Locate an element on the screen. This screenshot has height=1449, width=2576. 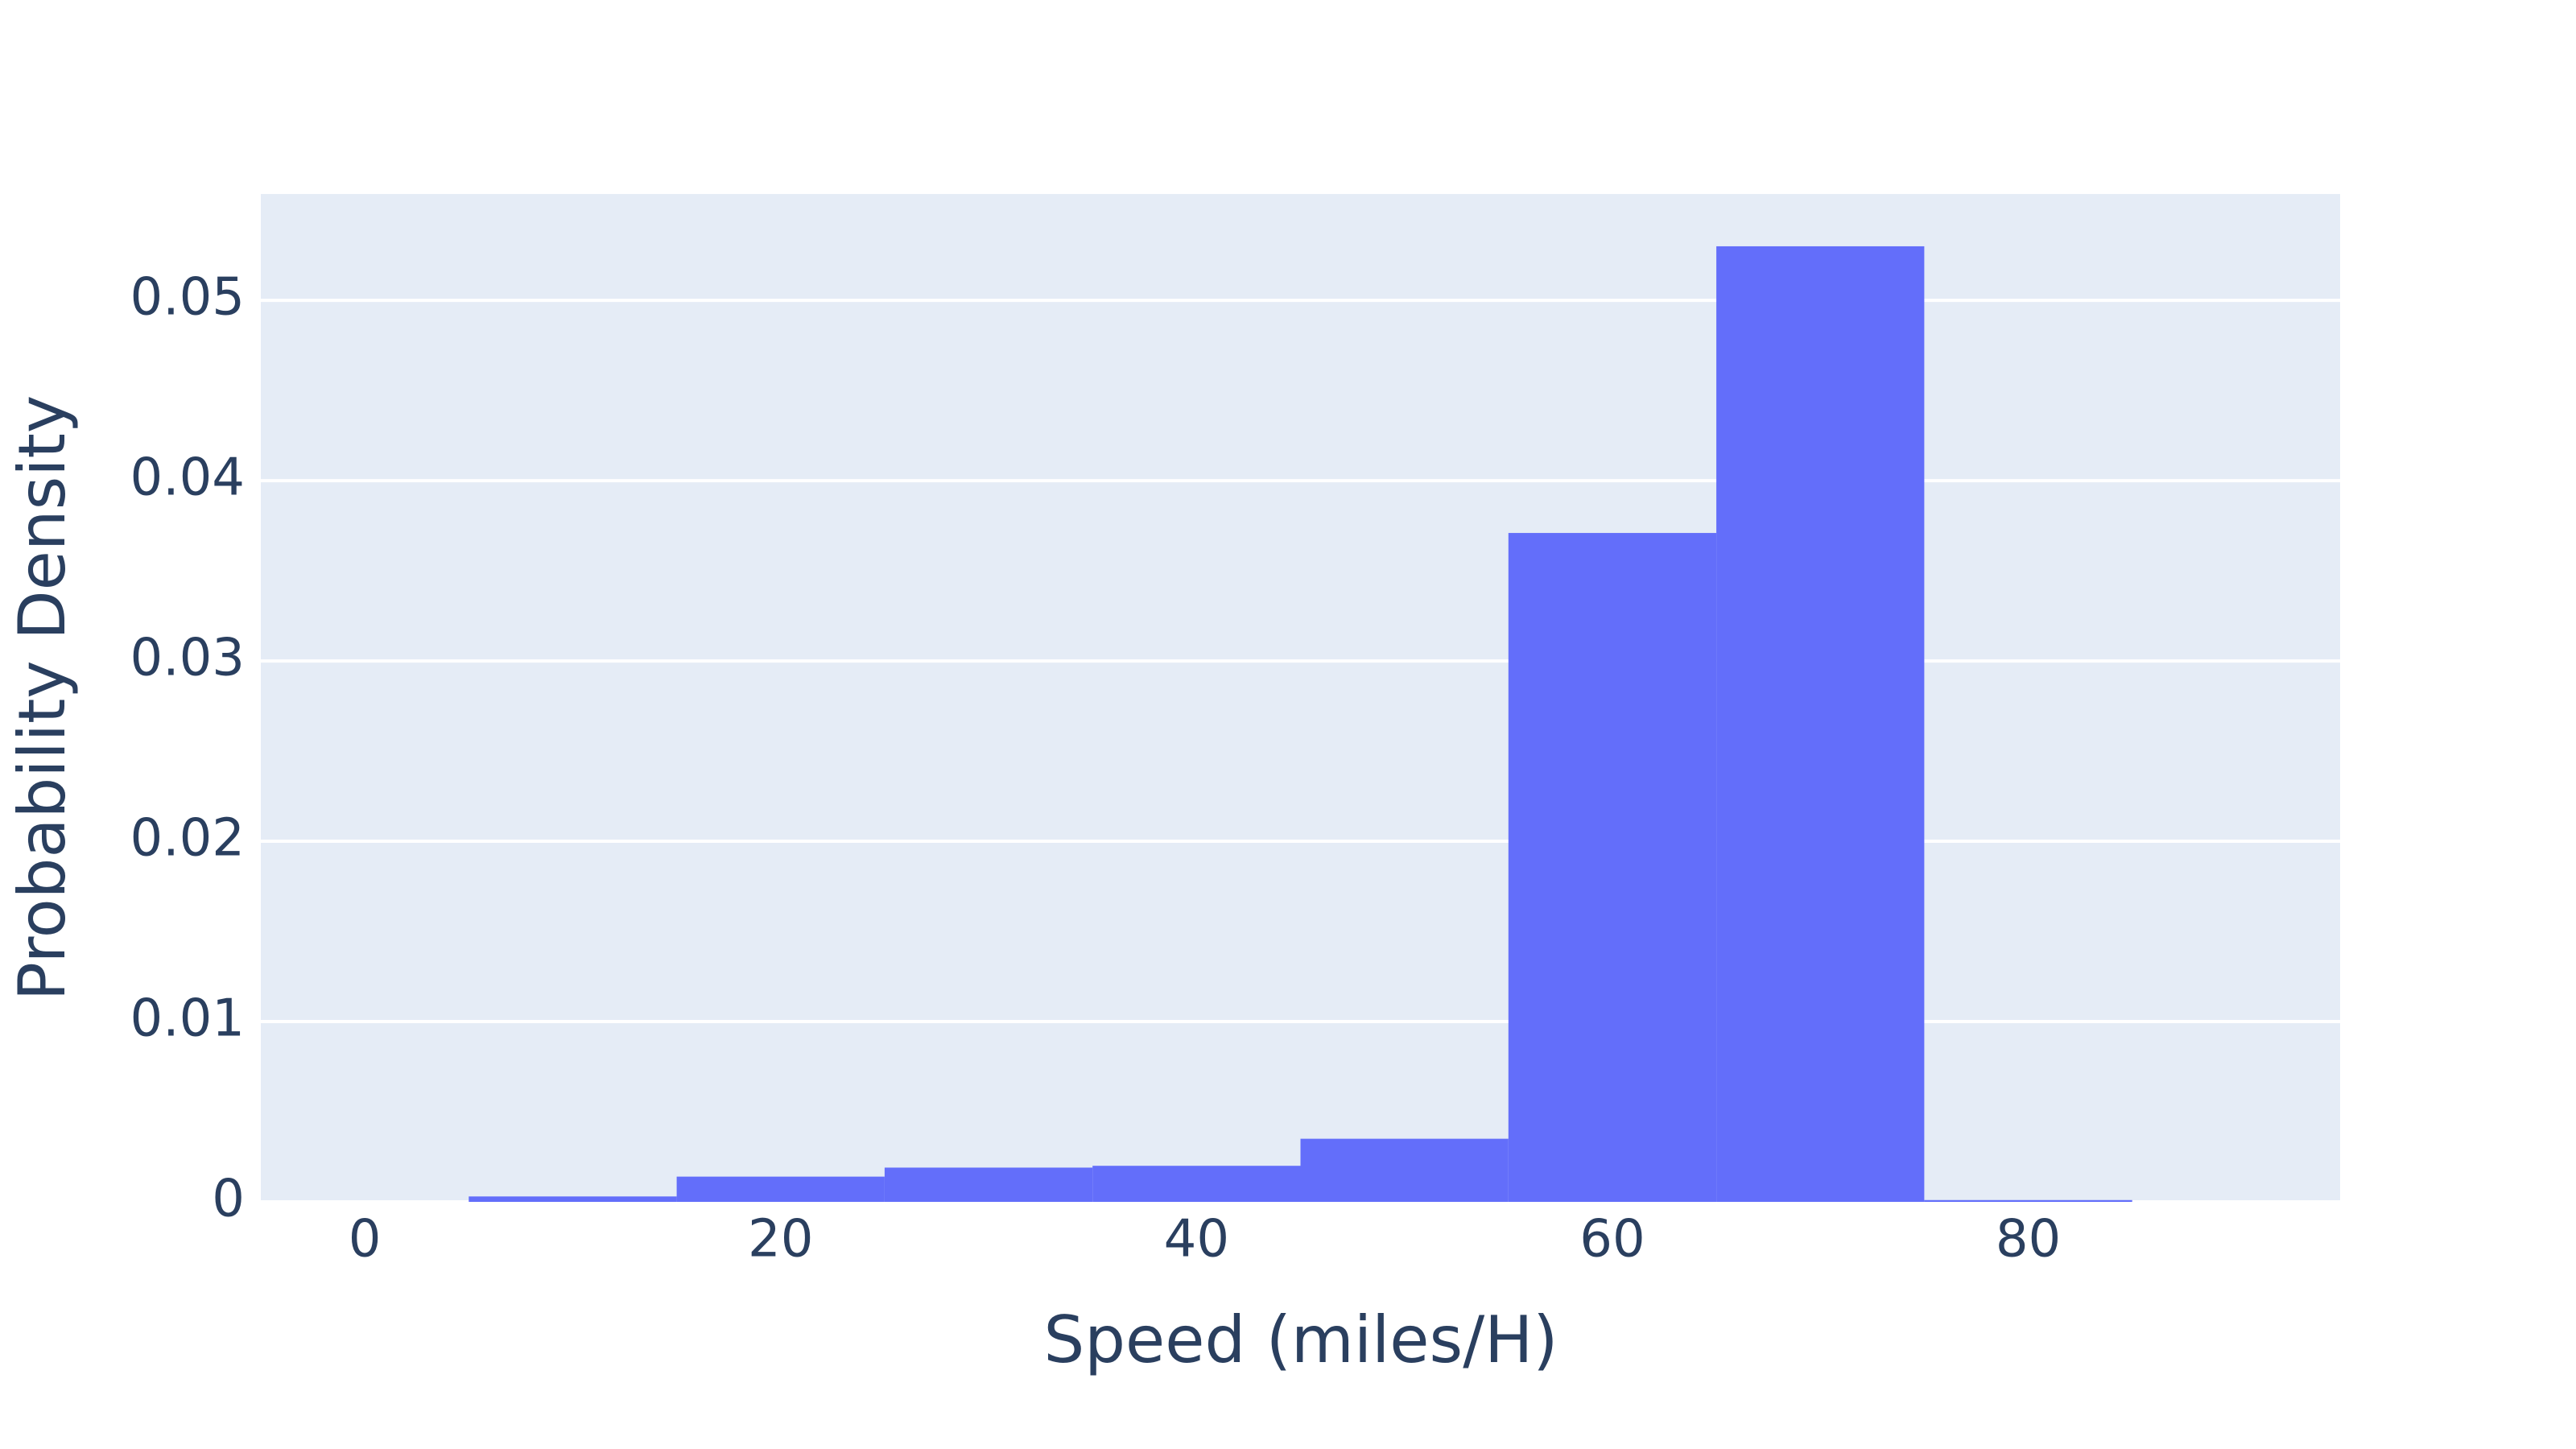
x-tick-label: 80 is located at coordinates (2028, 1239).